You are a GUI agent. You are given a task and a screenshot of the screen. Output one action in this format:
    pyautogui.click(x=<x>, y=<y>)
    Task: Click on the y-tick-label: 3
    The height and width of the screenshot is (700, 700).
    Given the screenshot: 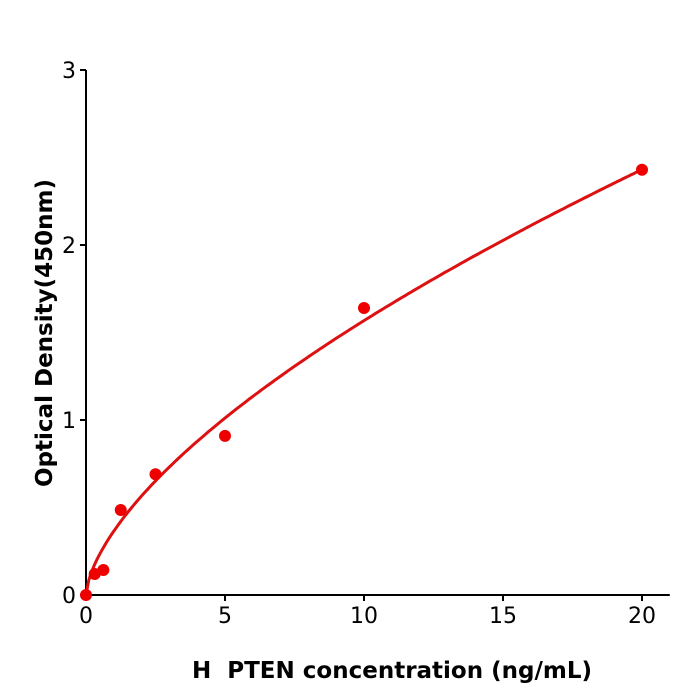 What is the action you would take?
    pyautogui.click(x=69, y=71)
    